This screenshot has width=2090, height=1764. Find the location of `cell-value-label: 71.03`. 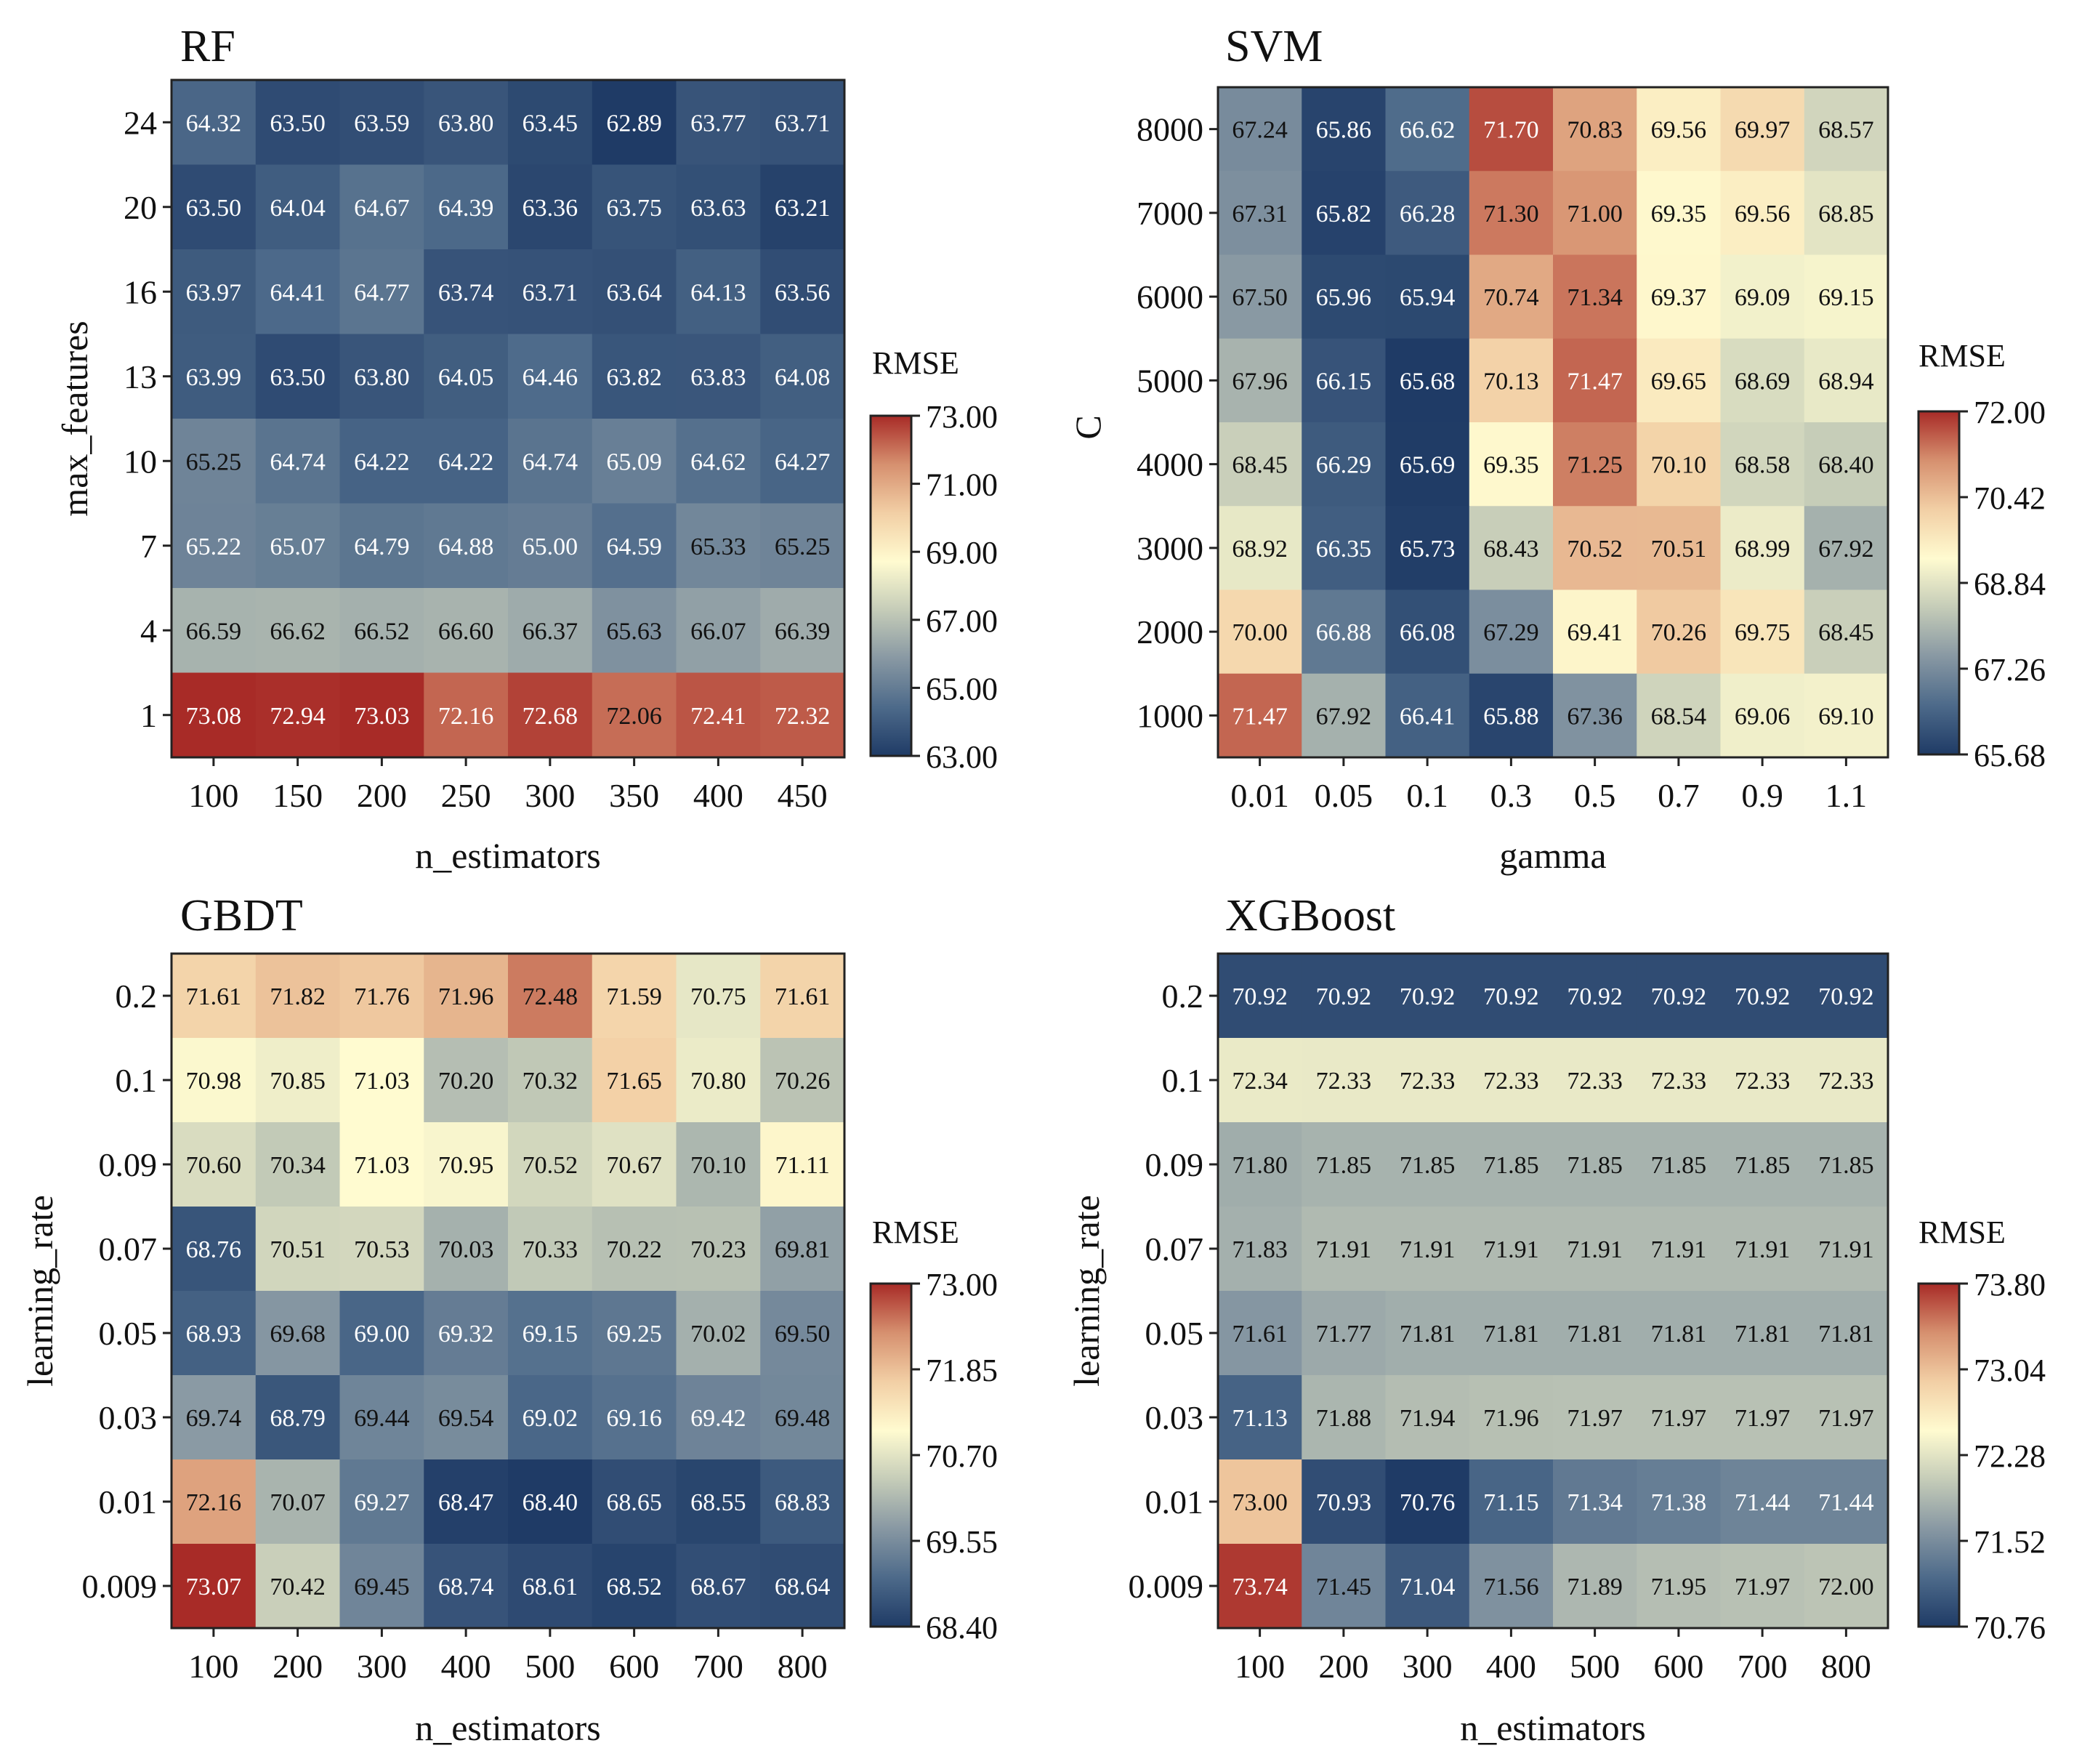

cell-value-label: 71.03 is located at coordinates (382, 1081).